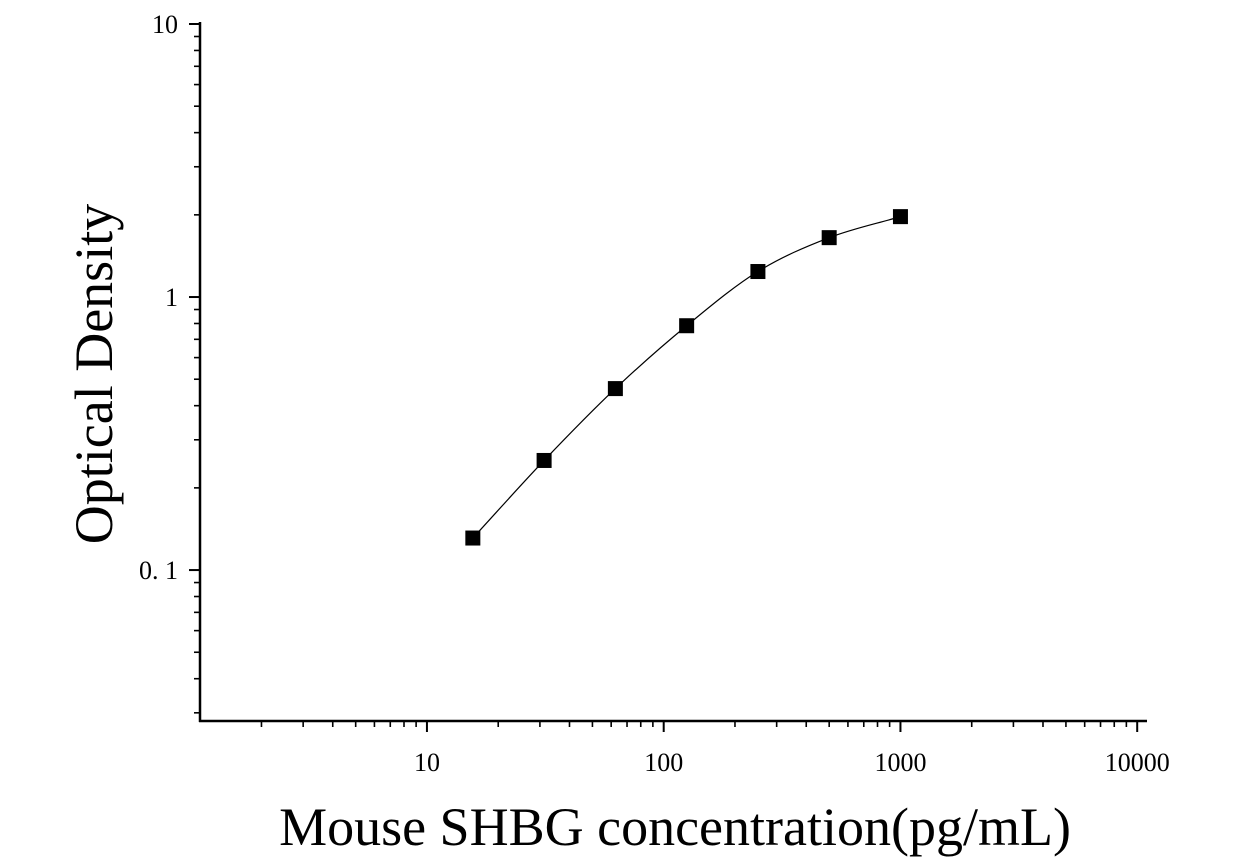  I want to click on x-tick-label: 100, so click(663, 762).